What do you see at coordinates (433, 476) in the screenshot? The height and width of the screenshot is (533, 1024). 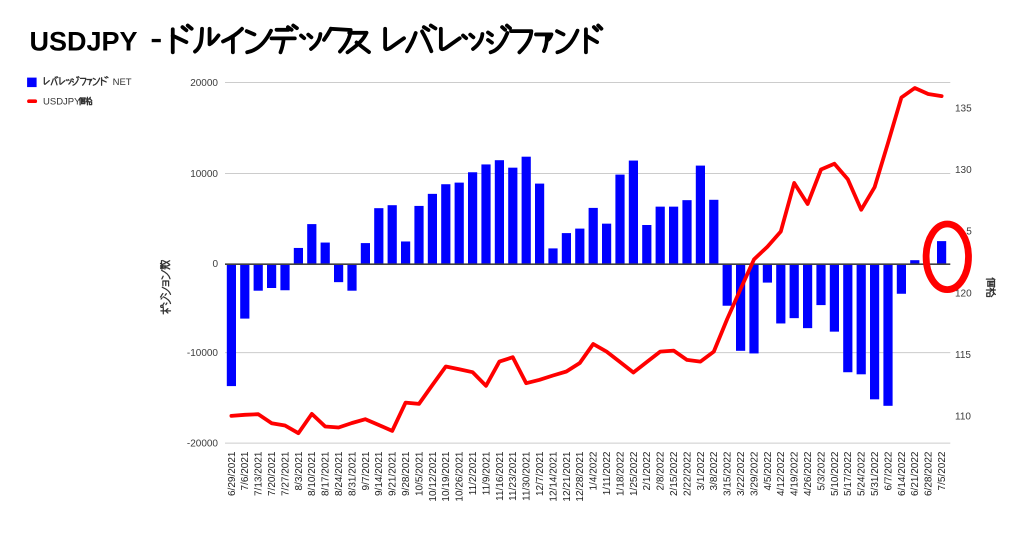 I see `svg-text: 10/12/2021` at bounding box center [433, 476].